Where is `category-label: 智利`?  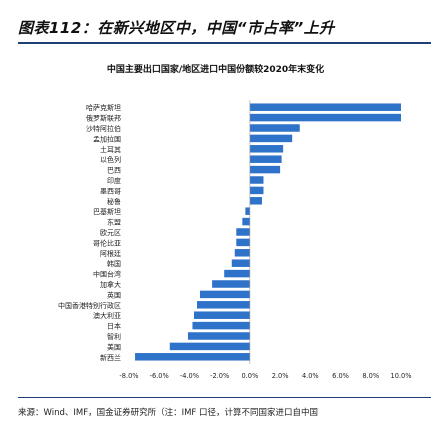 category-label: 智利 is located at coordinates (114, 336).